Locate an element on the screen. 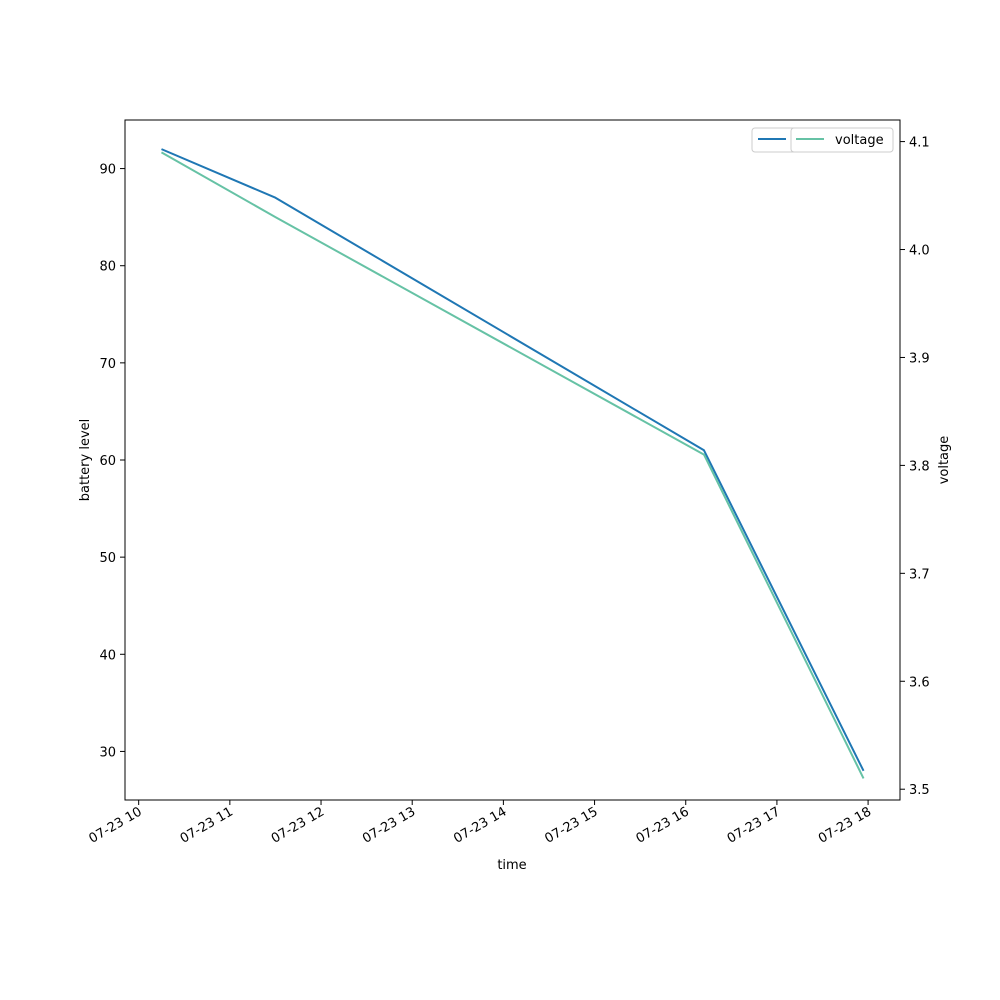 Image resolution: width=1000 pixels, height=1000 pixels. left-y-tick-label: 50 is located at coordinates (107, 558).